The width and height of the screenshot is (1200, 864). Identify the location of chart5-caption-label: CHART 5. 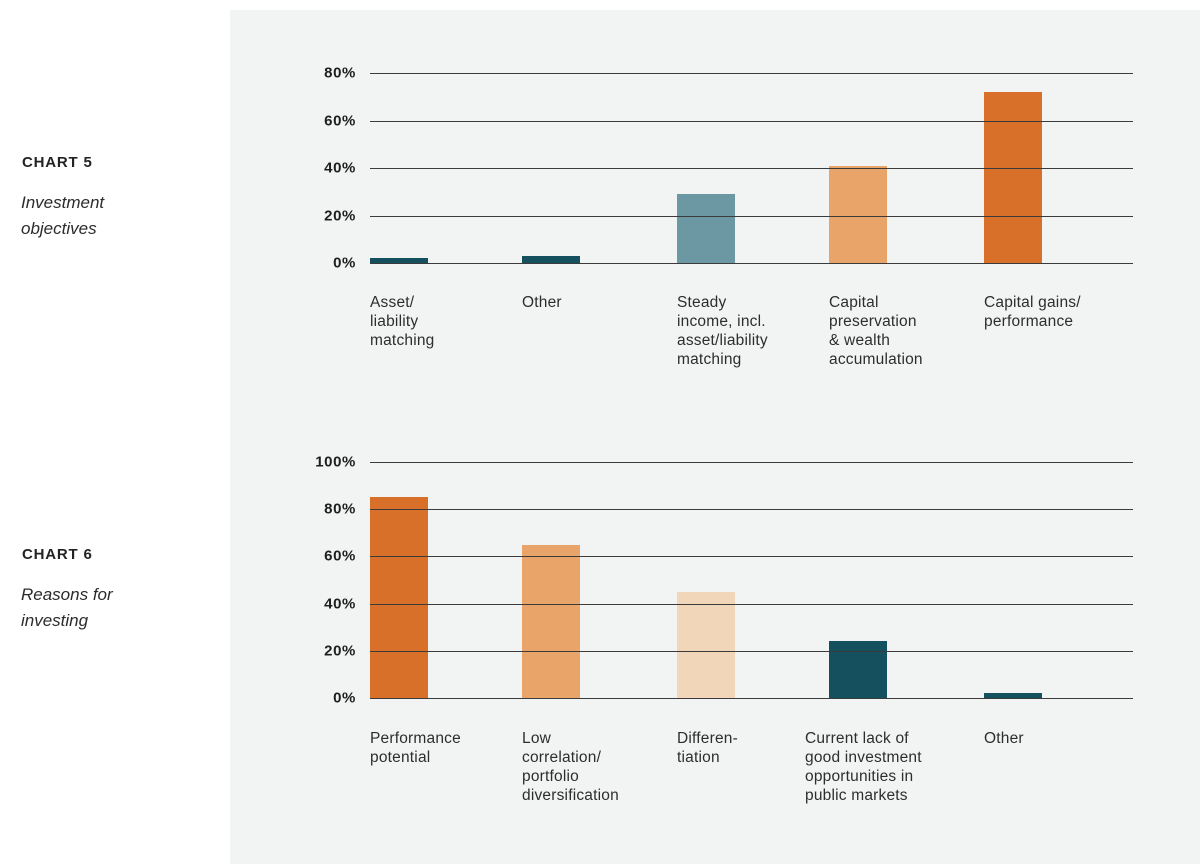
(57, 162).